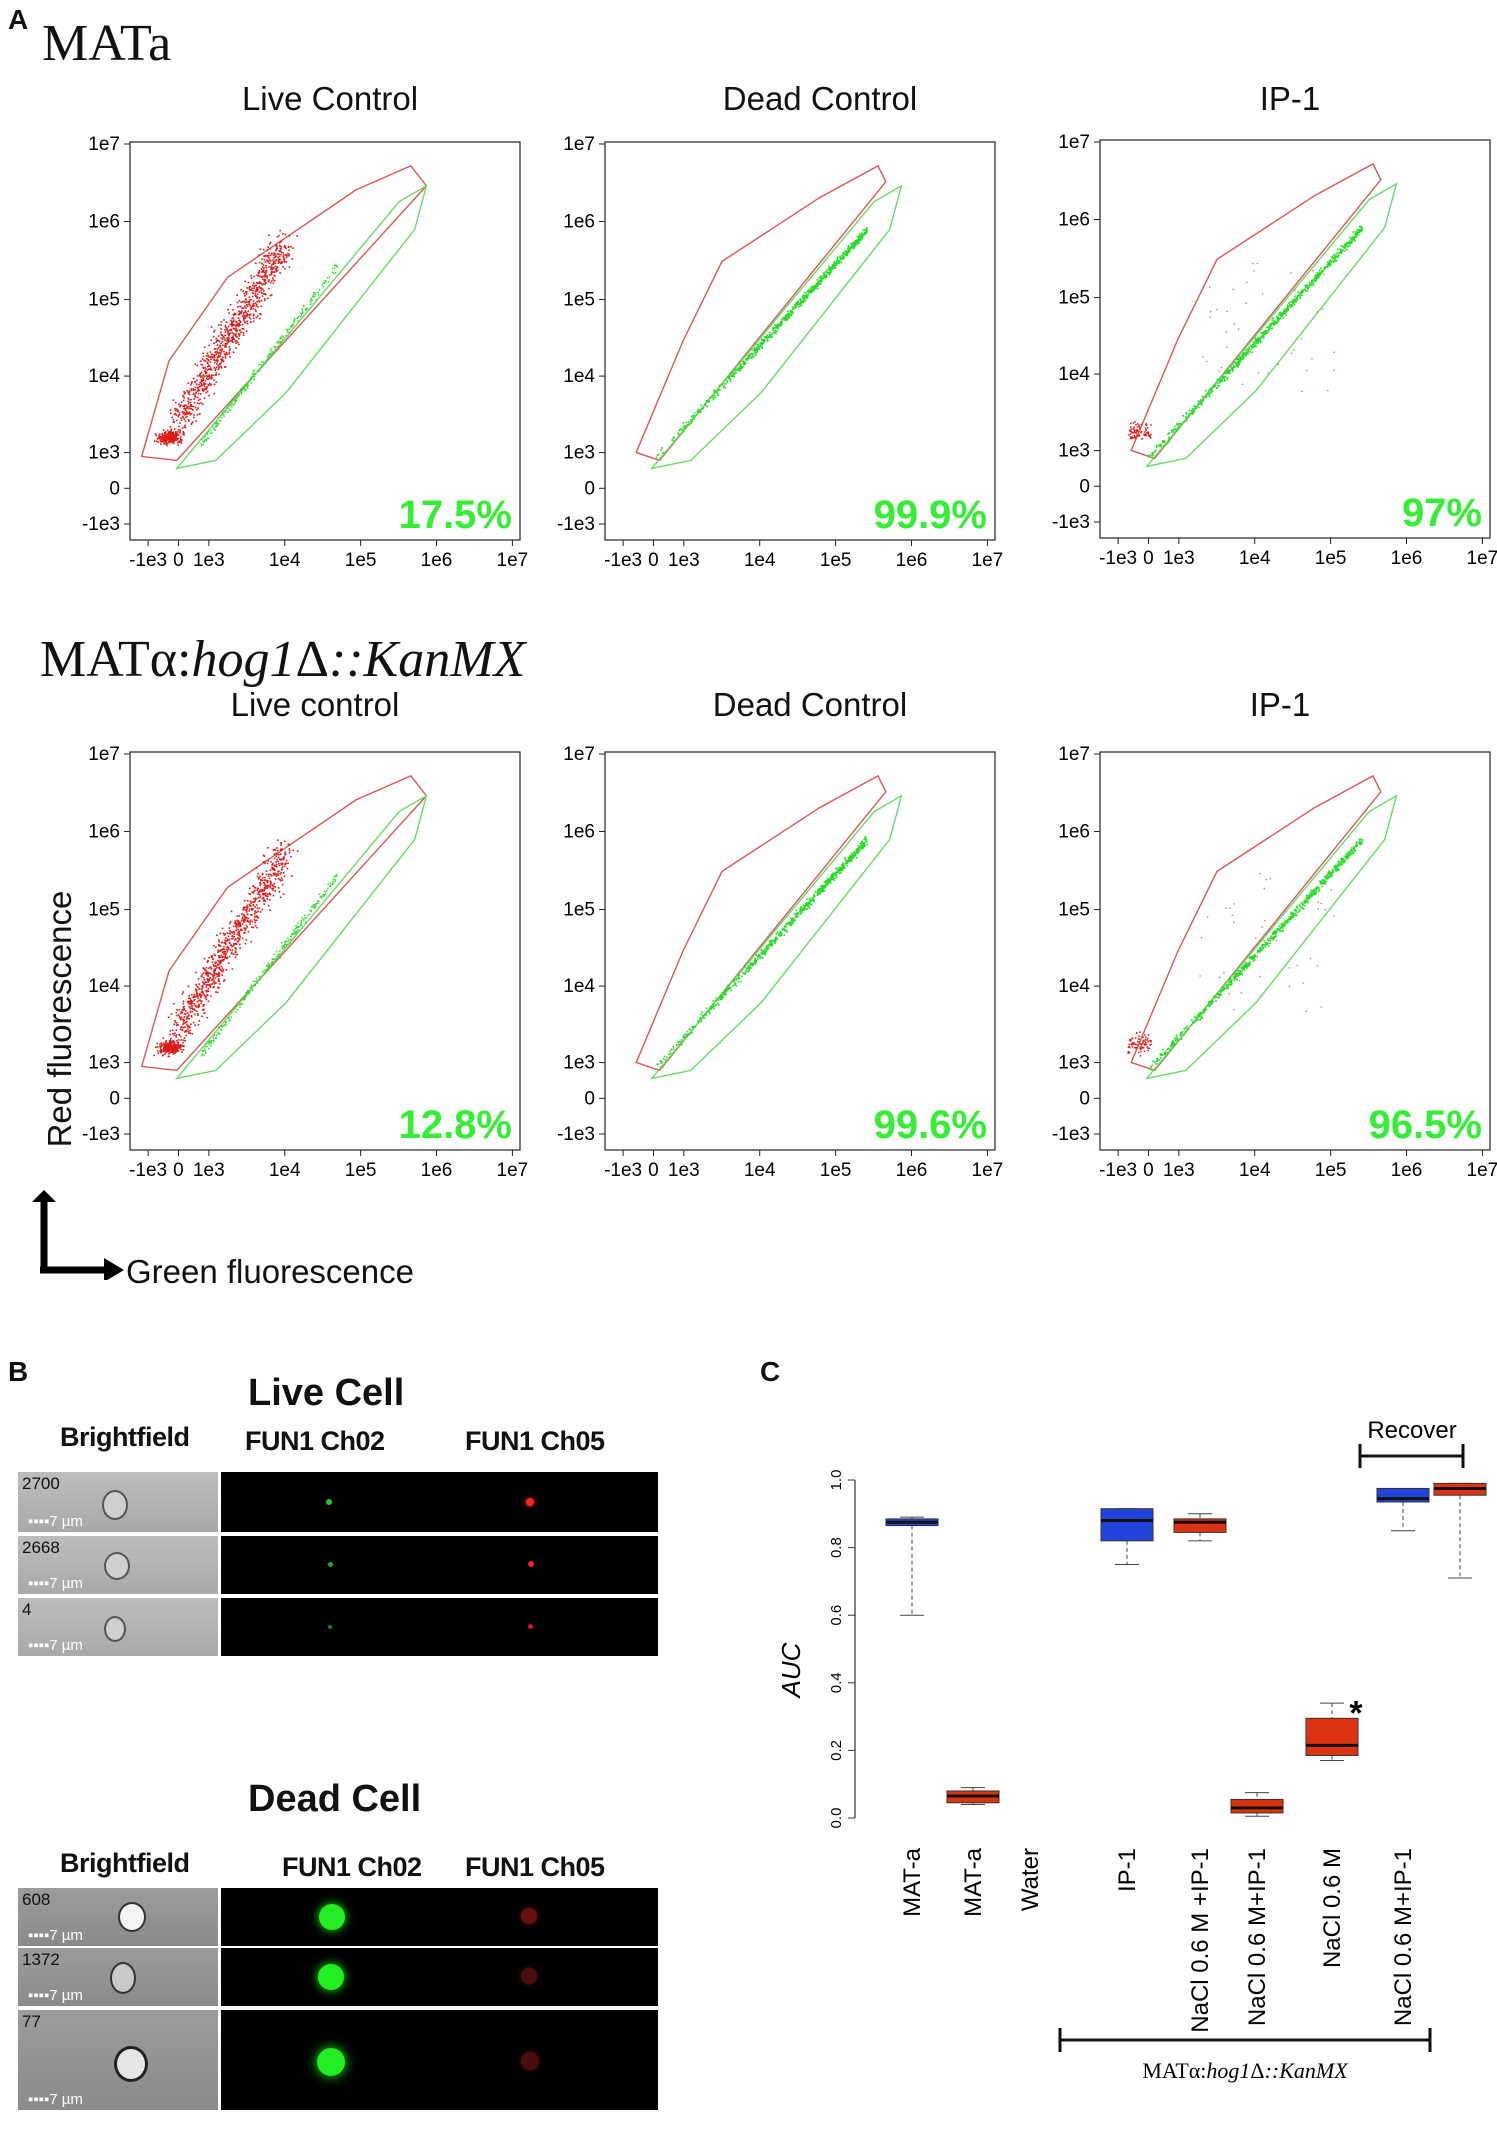  Describe the element at coordinates (1074, 1063) in the screenshot. I see `y-tick-label: 1e3` at that location.